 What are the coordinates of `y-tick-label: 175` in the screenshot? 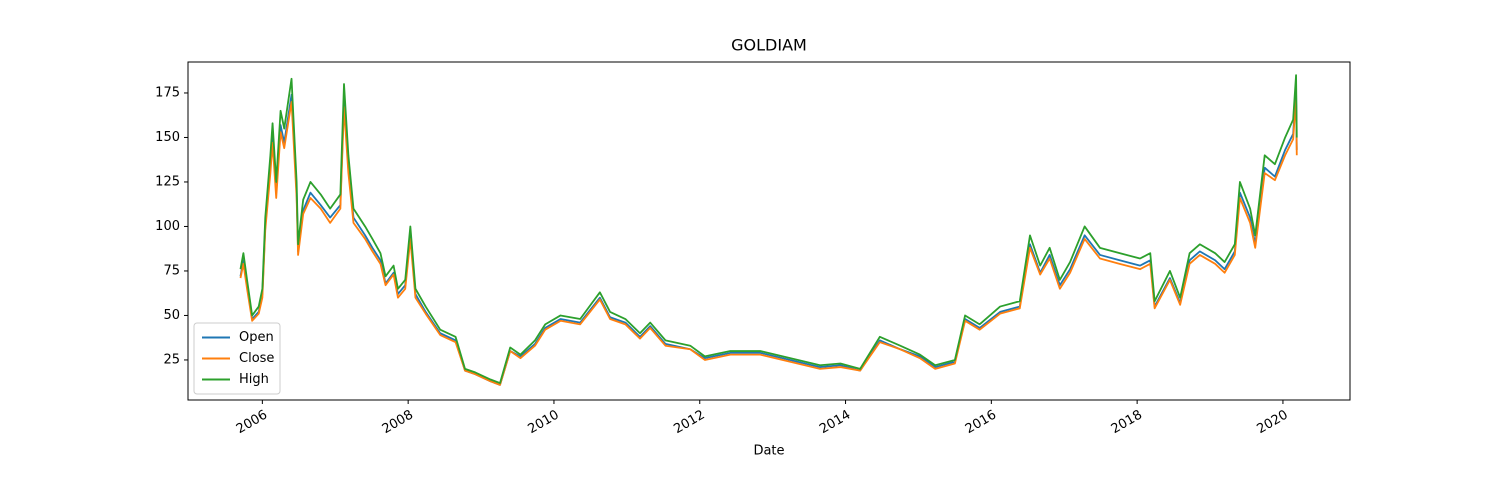 It's located at (167, 92).